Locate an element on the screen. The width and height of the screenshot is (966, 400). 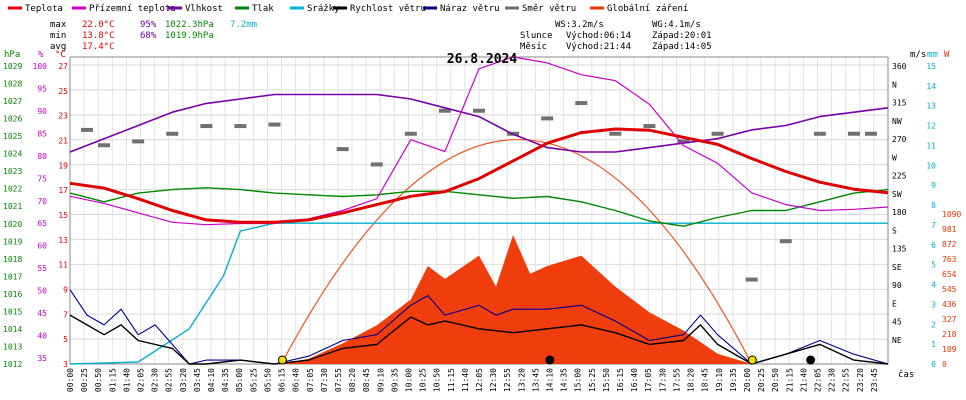
tick-label-radiation: 109 is located at coordinates (949, 349).